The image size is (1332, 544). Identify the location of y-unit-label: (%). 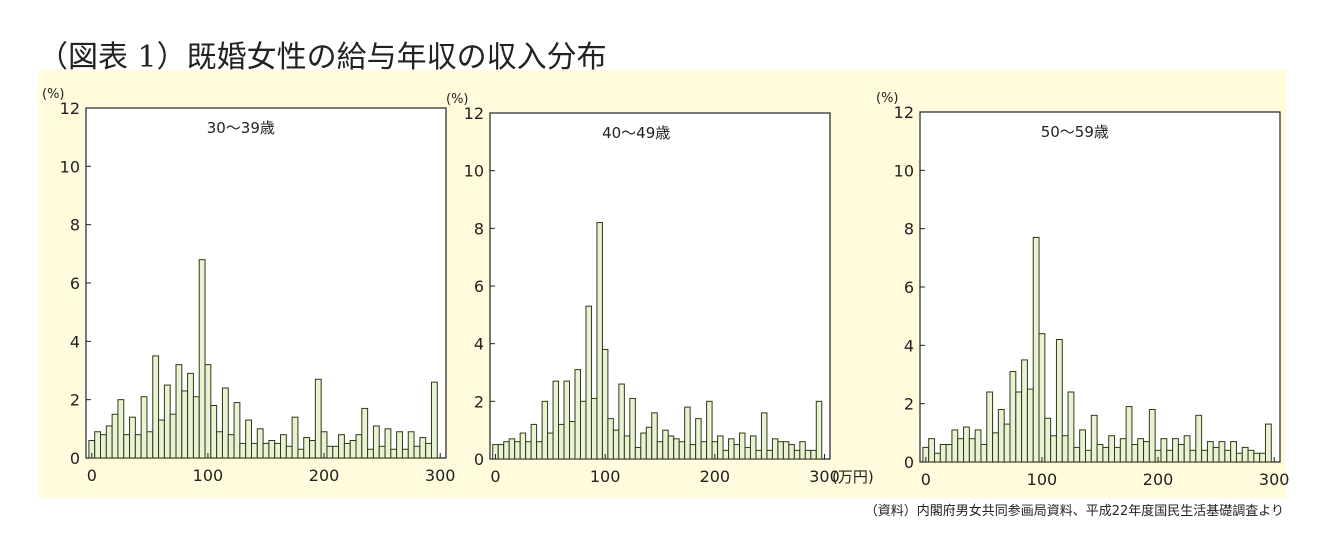
(53, 94).